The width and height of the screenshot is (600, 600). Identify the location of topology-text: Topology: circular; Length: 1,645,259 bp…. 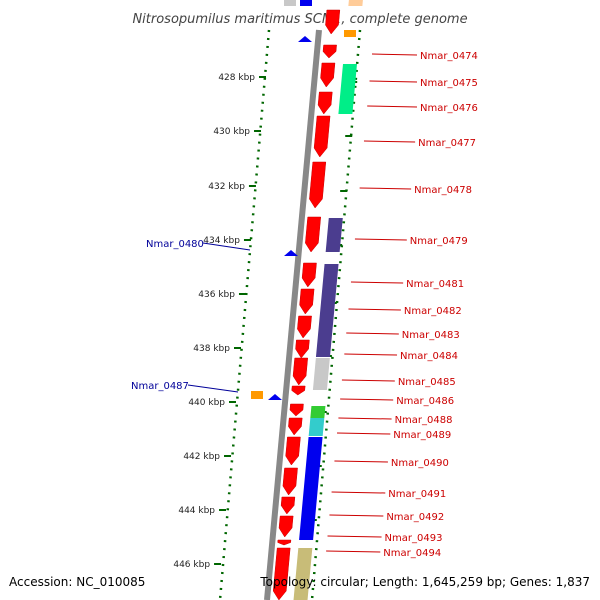
(424, 582).